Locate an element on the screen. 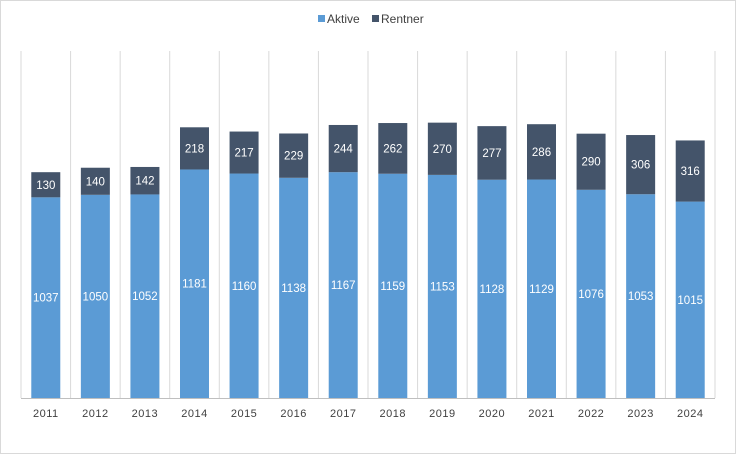 The image size is (736, 454). bar-aktive-2018 is located at coordinates (393, 285).